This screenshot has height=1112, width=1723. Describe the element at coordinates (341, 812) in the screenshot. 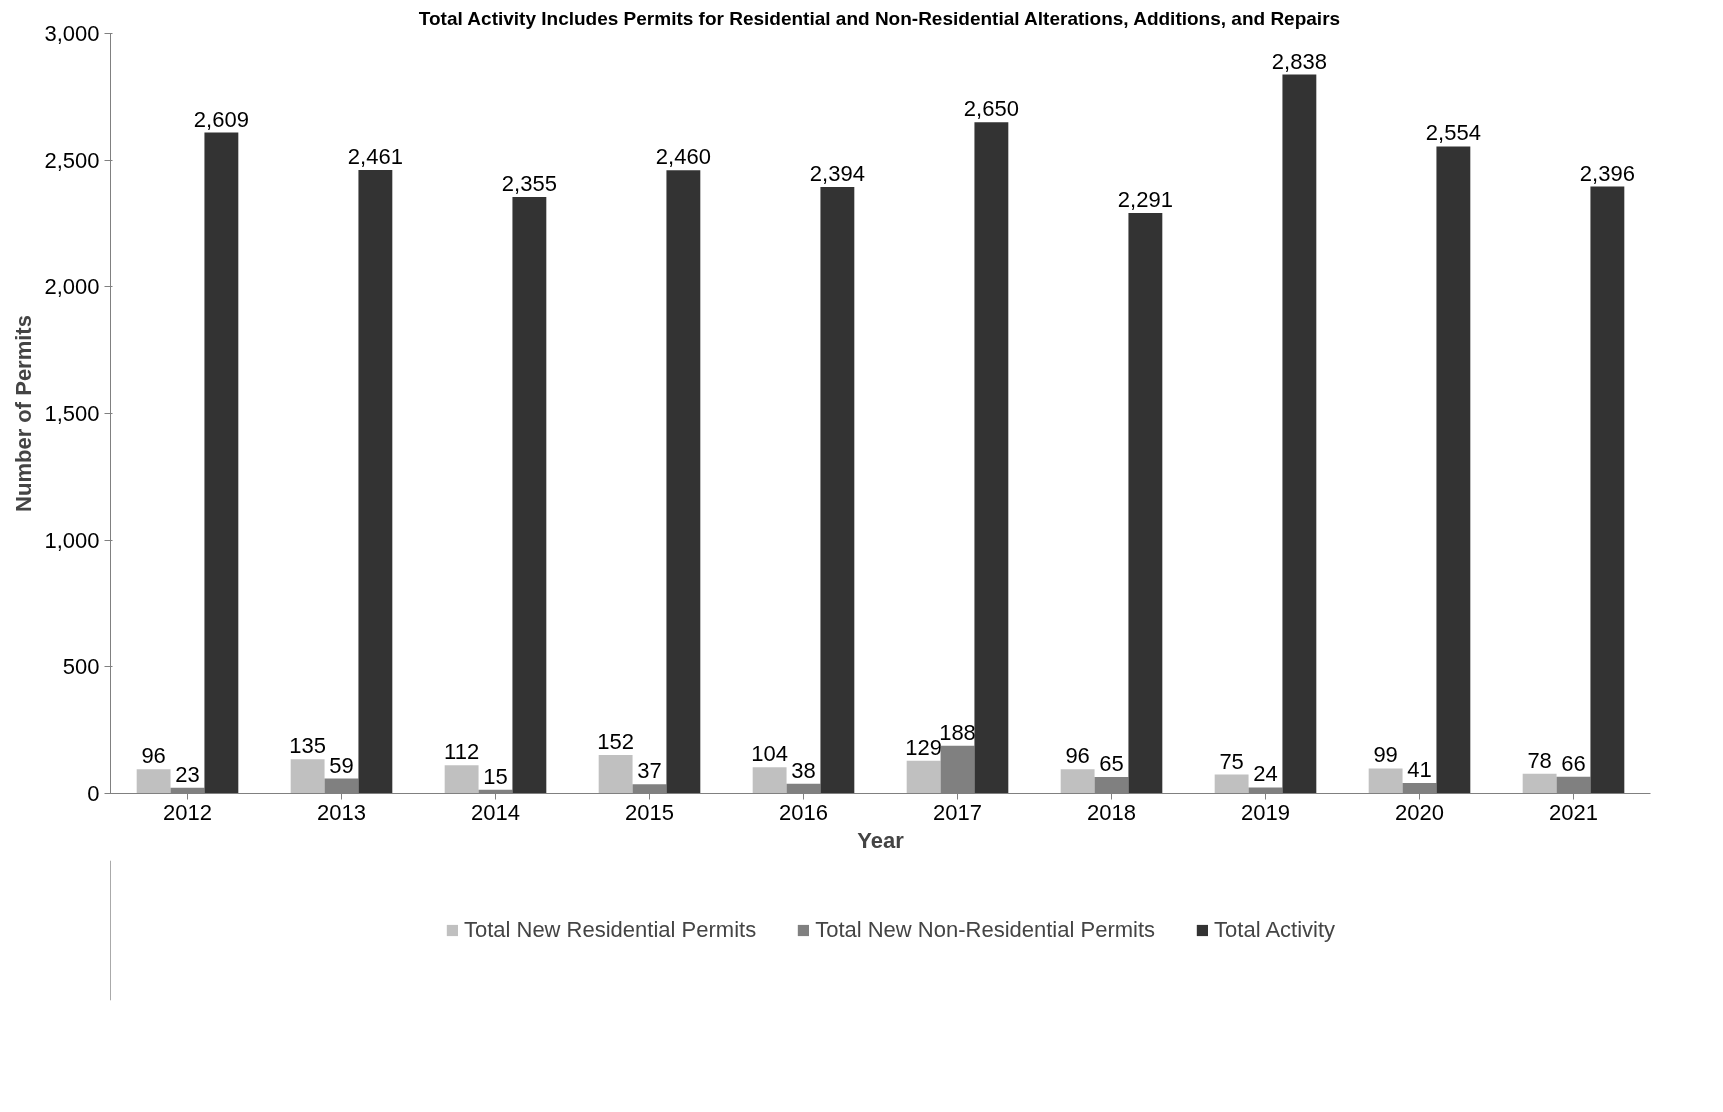

I see `x-tick-label: 2013` at that location.